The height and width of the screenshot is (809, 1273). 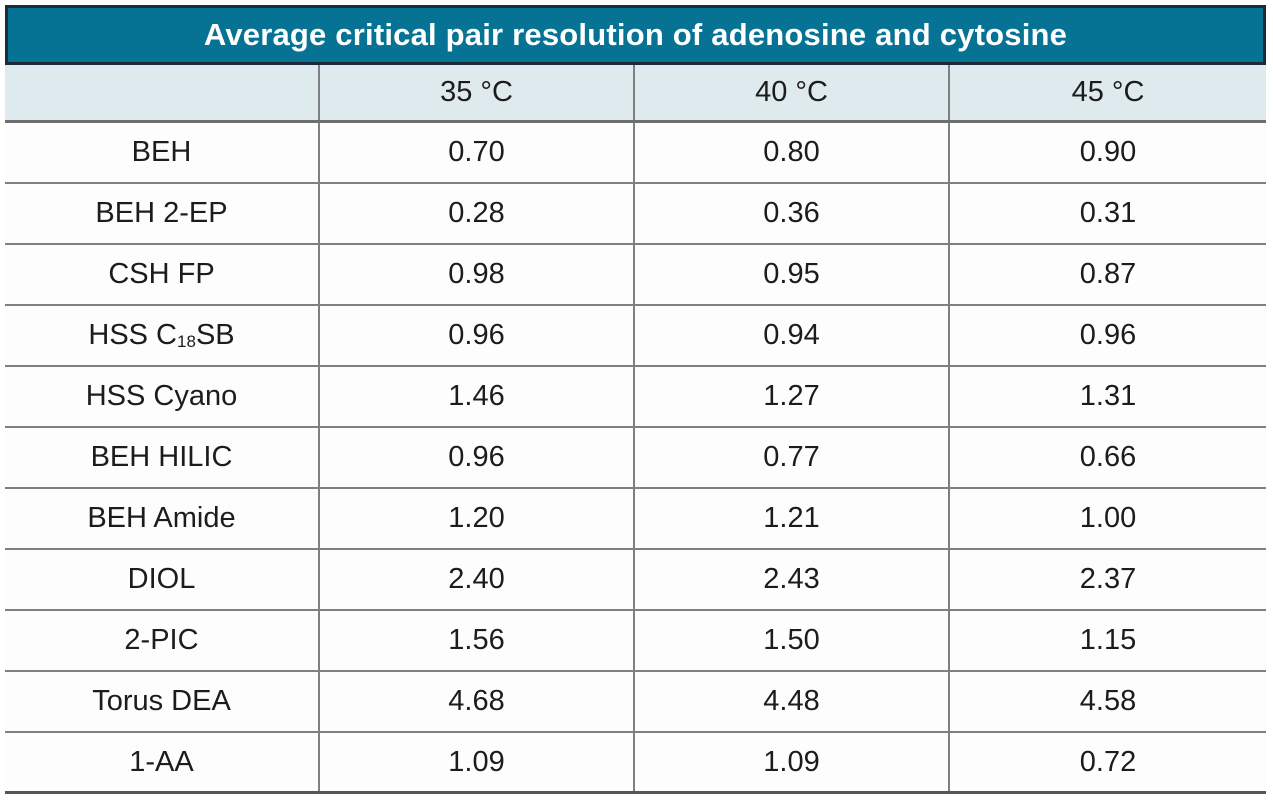 I want to click on row-label: HSS C 18 SB, so click(x=161, y=335).